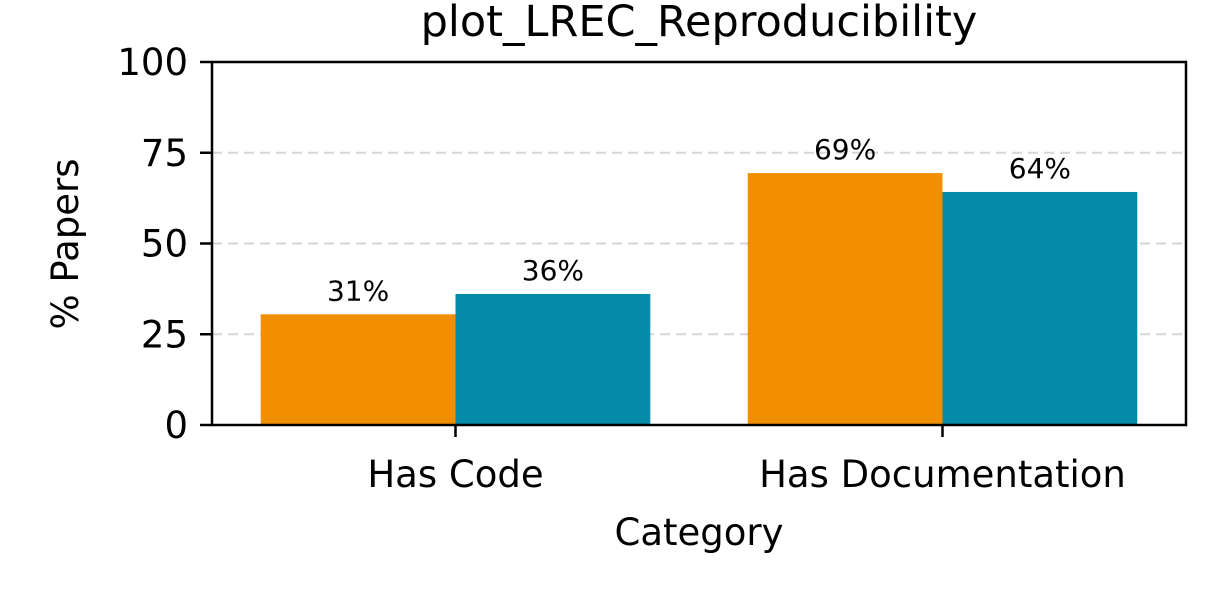  Describe the element at coordinates (942, 474) in the screenshot. I see `x-tick-label: Has Documentation` at that location.